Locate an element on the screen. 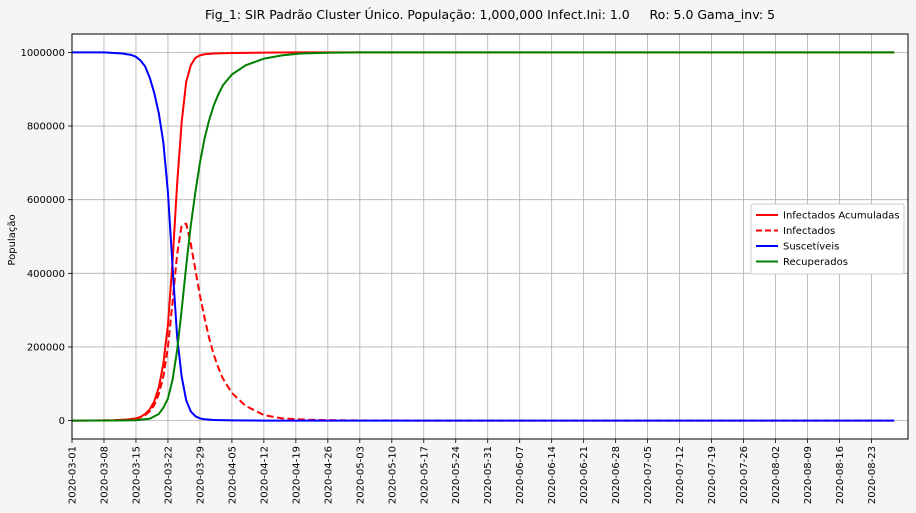 Image resolution: width=916 pixels, height=513 pixels. x-tick-label: 2020-08-23 is located at coordinates (872, 475).